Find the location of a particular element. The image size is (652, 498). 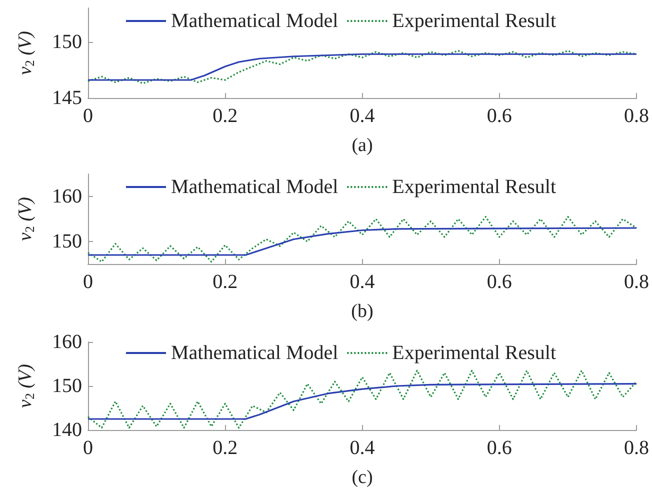

y-tick-label: 145 is located at coordinates (67, 98).